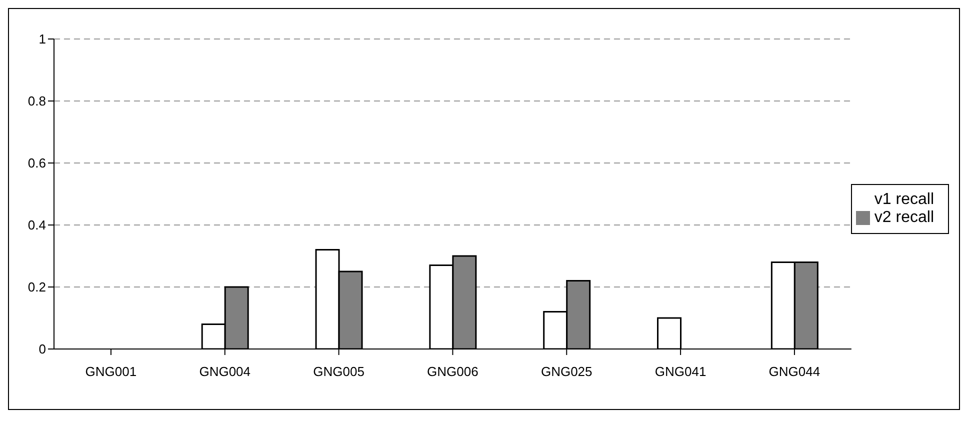 The height and width of the screenshot is (422, 972). What do you see at coordinates (904, 199) in the screenshot?
I see `text: v1 recall` at bounding box center [904, 199].